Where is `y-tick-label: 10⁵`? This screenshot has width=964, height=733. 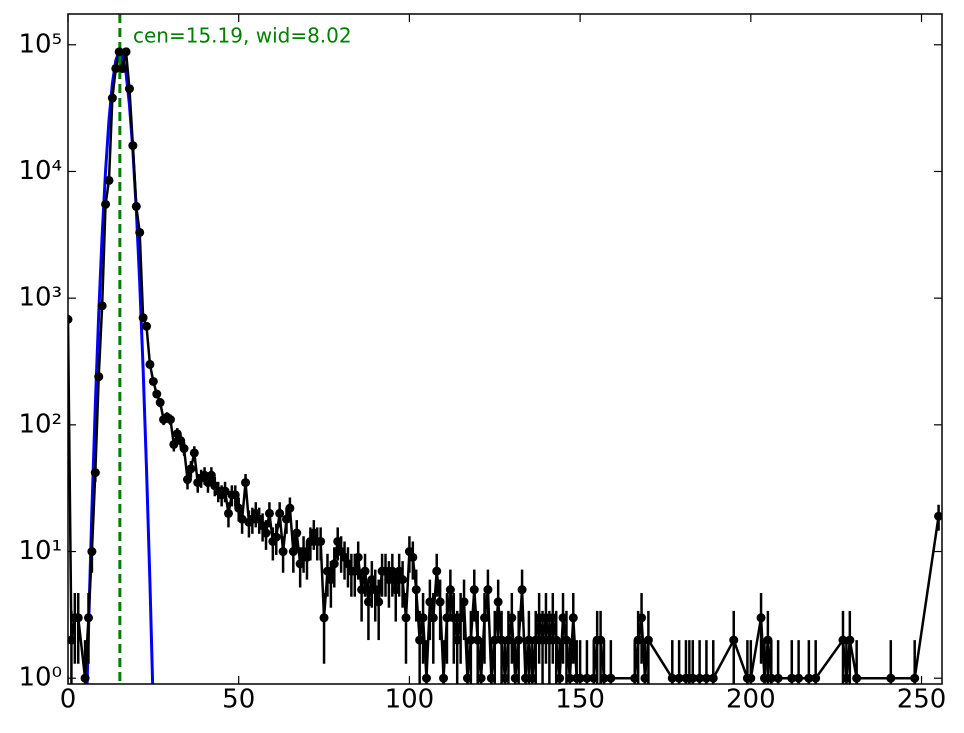 y-tick-label: 10⁵ is located at coordinates (40, 44).